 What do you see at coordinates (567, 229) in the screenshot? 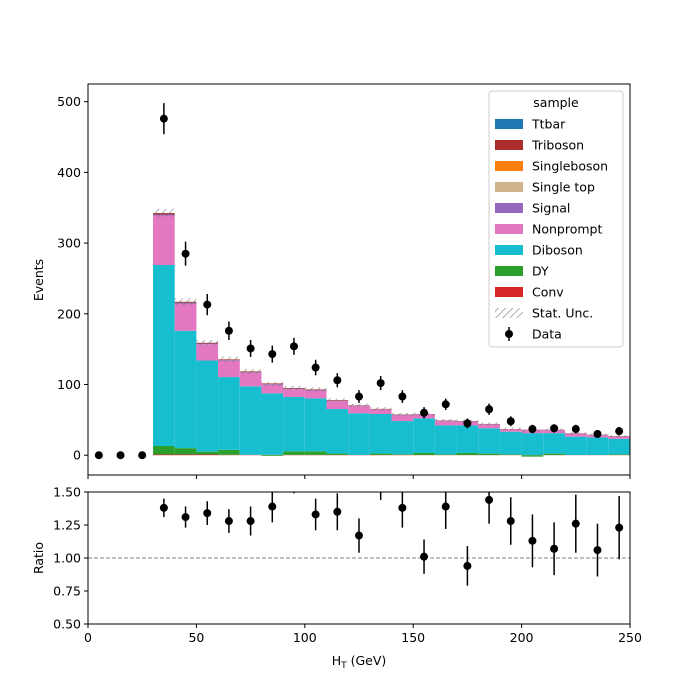
I see `legend-label: Nonprompt` at bounding box center [567, 229].